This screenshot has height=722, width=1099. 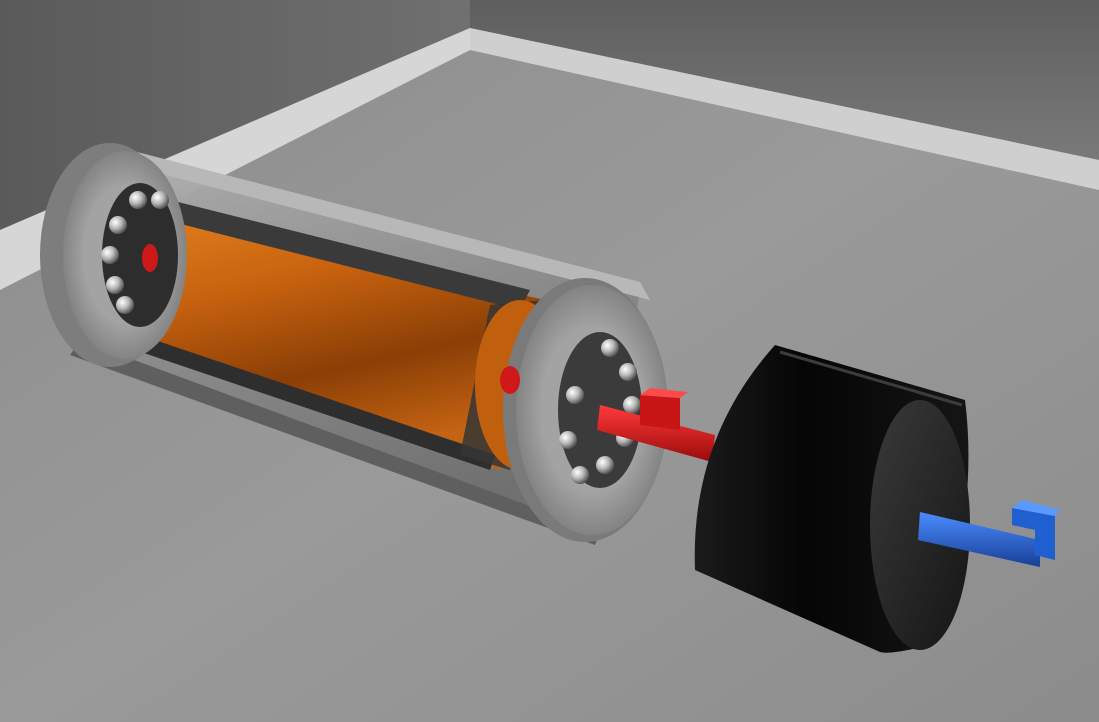 I want to click on baseboard-back, so click(x=784, y=109).